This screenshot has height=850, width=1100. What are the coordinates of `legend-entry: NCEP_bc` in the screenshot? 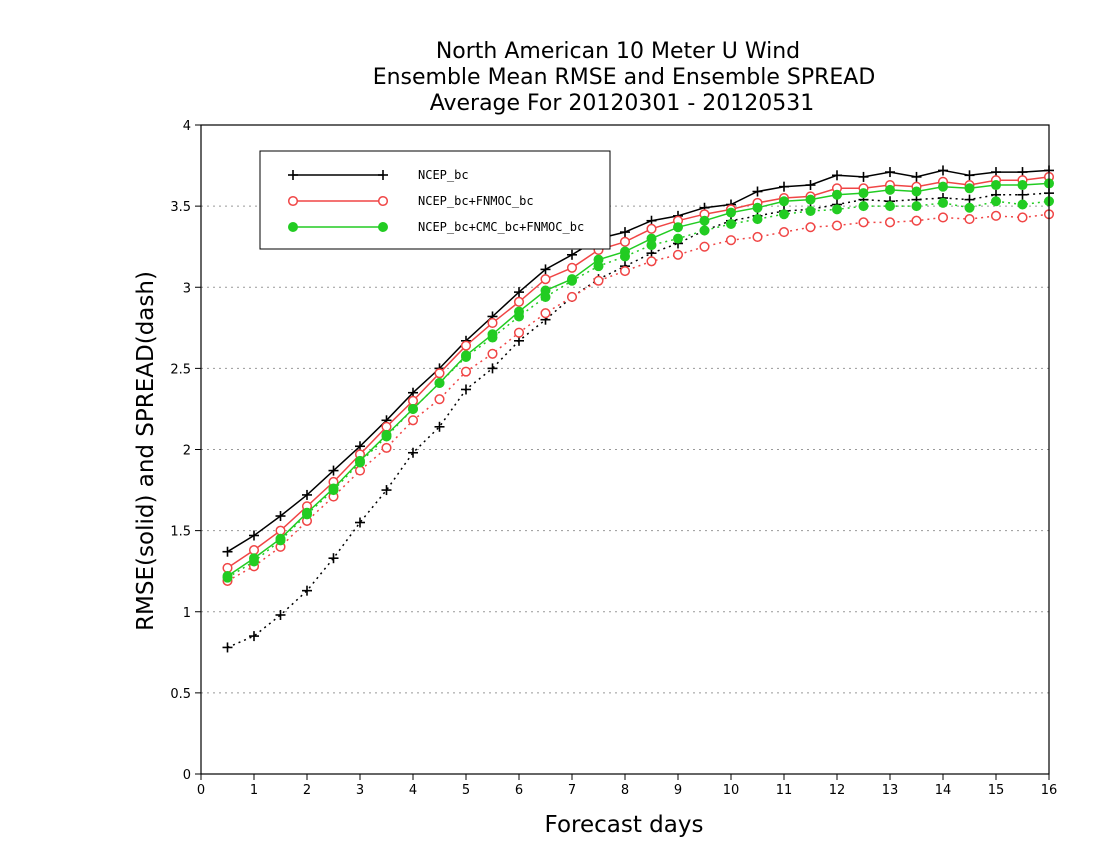 It's located at (378, 175).